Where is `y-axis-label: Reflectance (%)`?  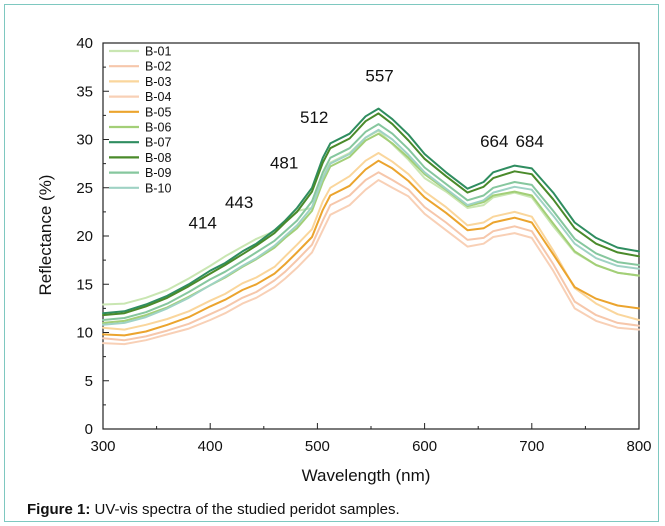 y-axis-label: Reflectance (%) is located at coordinates (45, 235).